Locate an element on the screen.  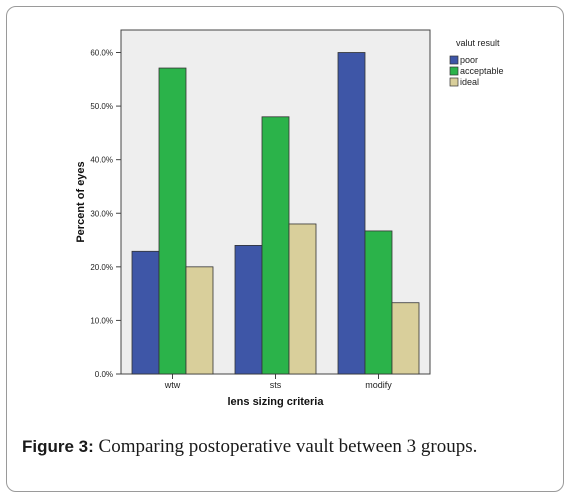
legend-label-acceptable: acceptable is located at coordinates (482, 71).